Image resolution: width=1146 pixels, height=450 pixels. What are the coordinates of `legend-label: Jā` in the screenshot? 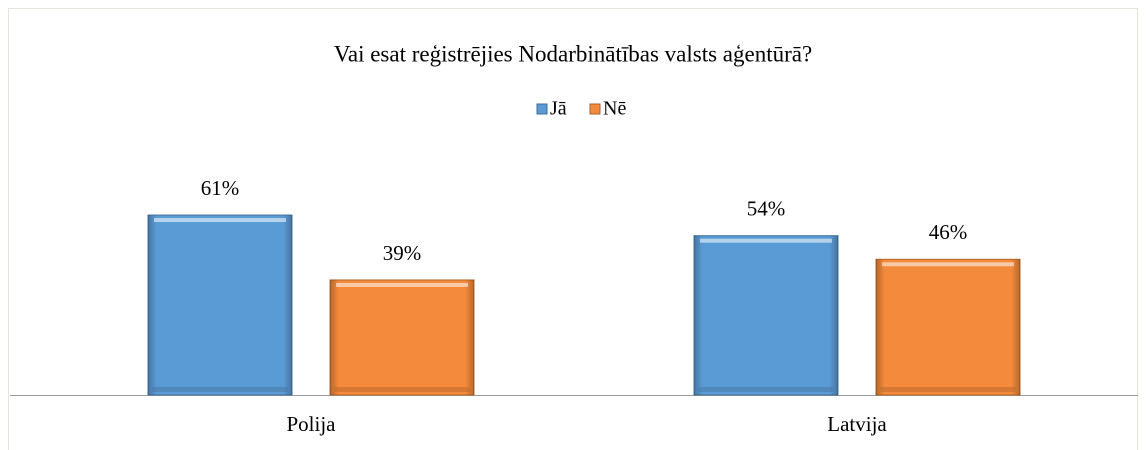 It's located at (558, 109).